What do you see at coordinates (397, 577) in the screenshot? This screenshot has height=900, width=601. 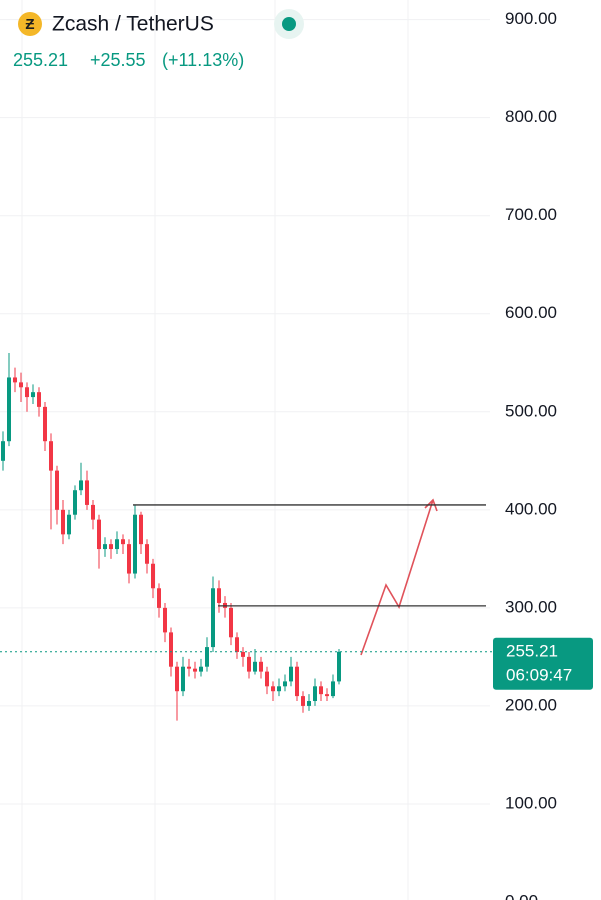 I see `arrow-annotation` at bounding box center [397, 577].